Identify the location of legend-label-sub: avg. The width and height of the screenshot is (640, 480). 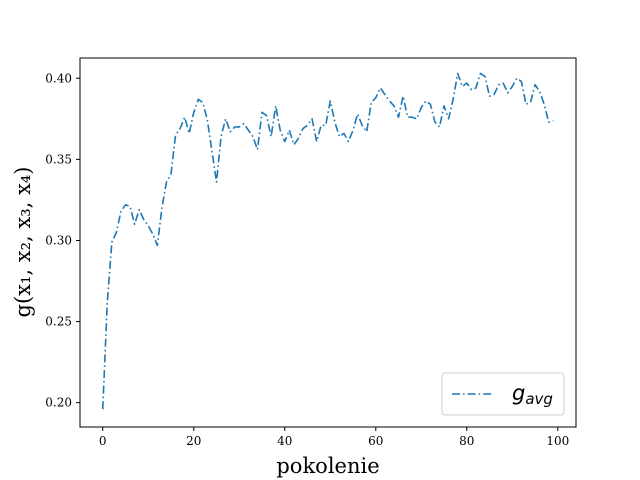
(539, 399).